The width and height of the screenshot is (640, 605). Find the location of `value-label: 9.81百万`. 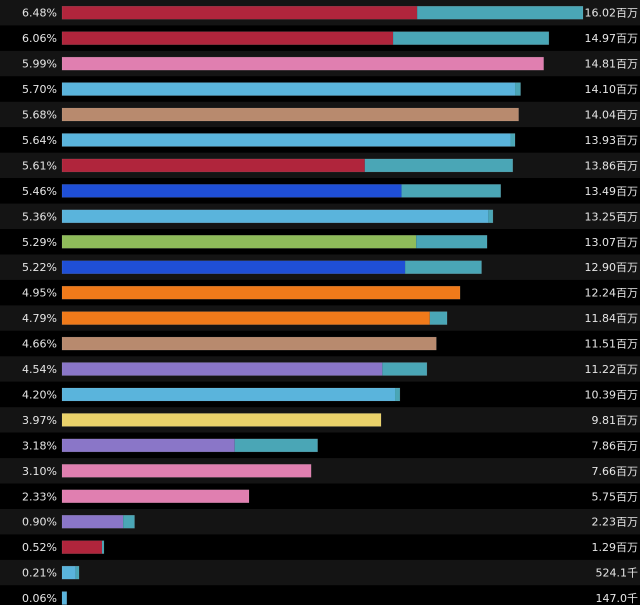

value-label: 9.81百万 is located at coordinates (615, 420).